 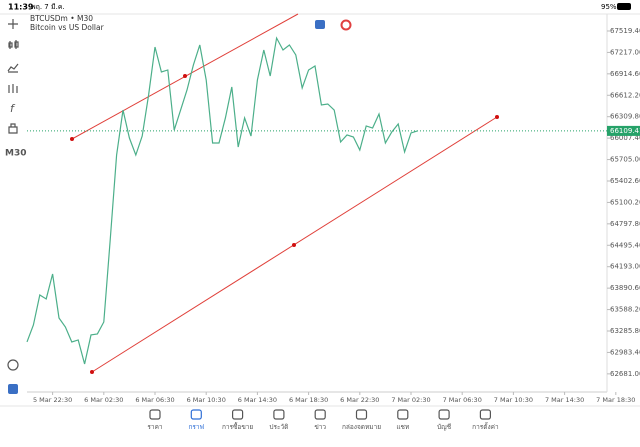 I want to click on y-tick-label: 66914.60, so click(x=625, y=74).